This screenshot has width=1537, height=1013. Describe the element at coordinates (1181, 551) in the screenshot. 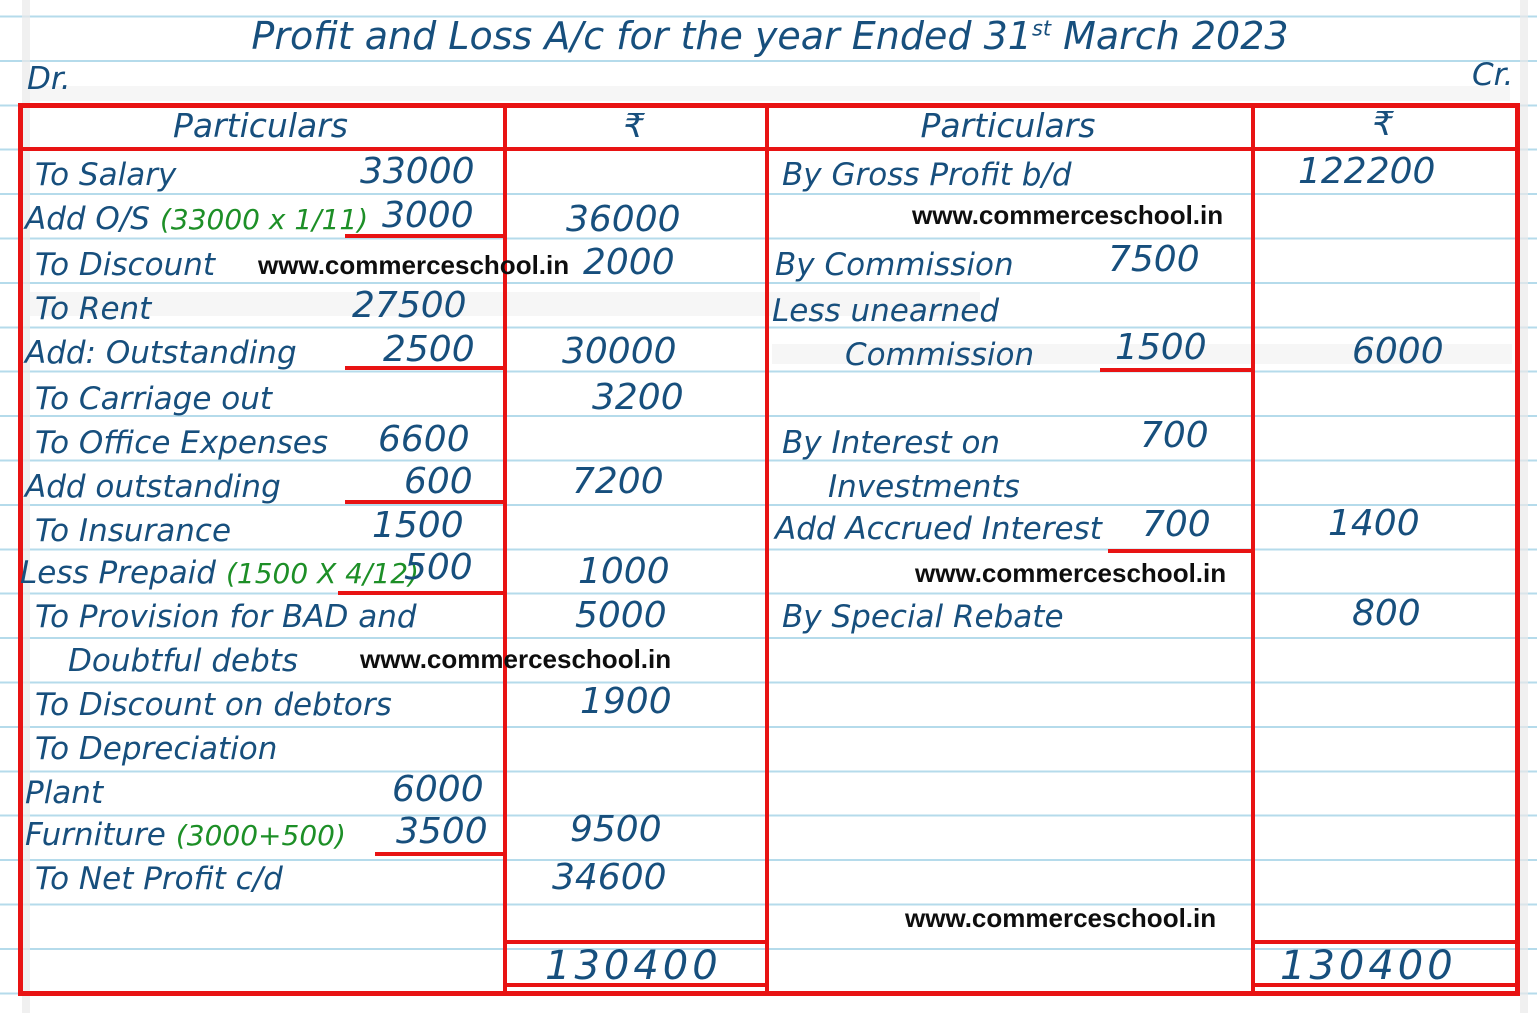

I see `underline-accrued-interest` at that location.